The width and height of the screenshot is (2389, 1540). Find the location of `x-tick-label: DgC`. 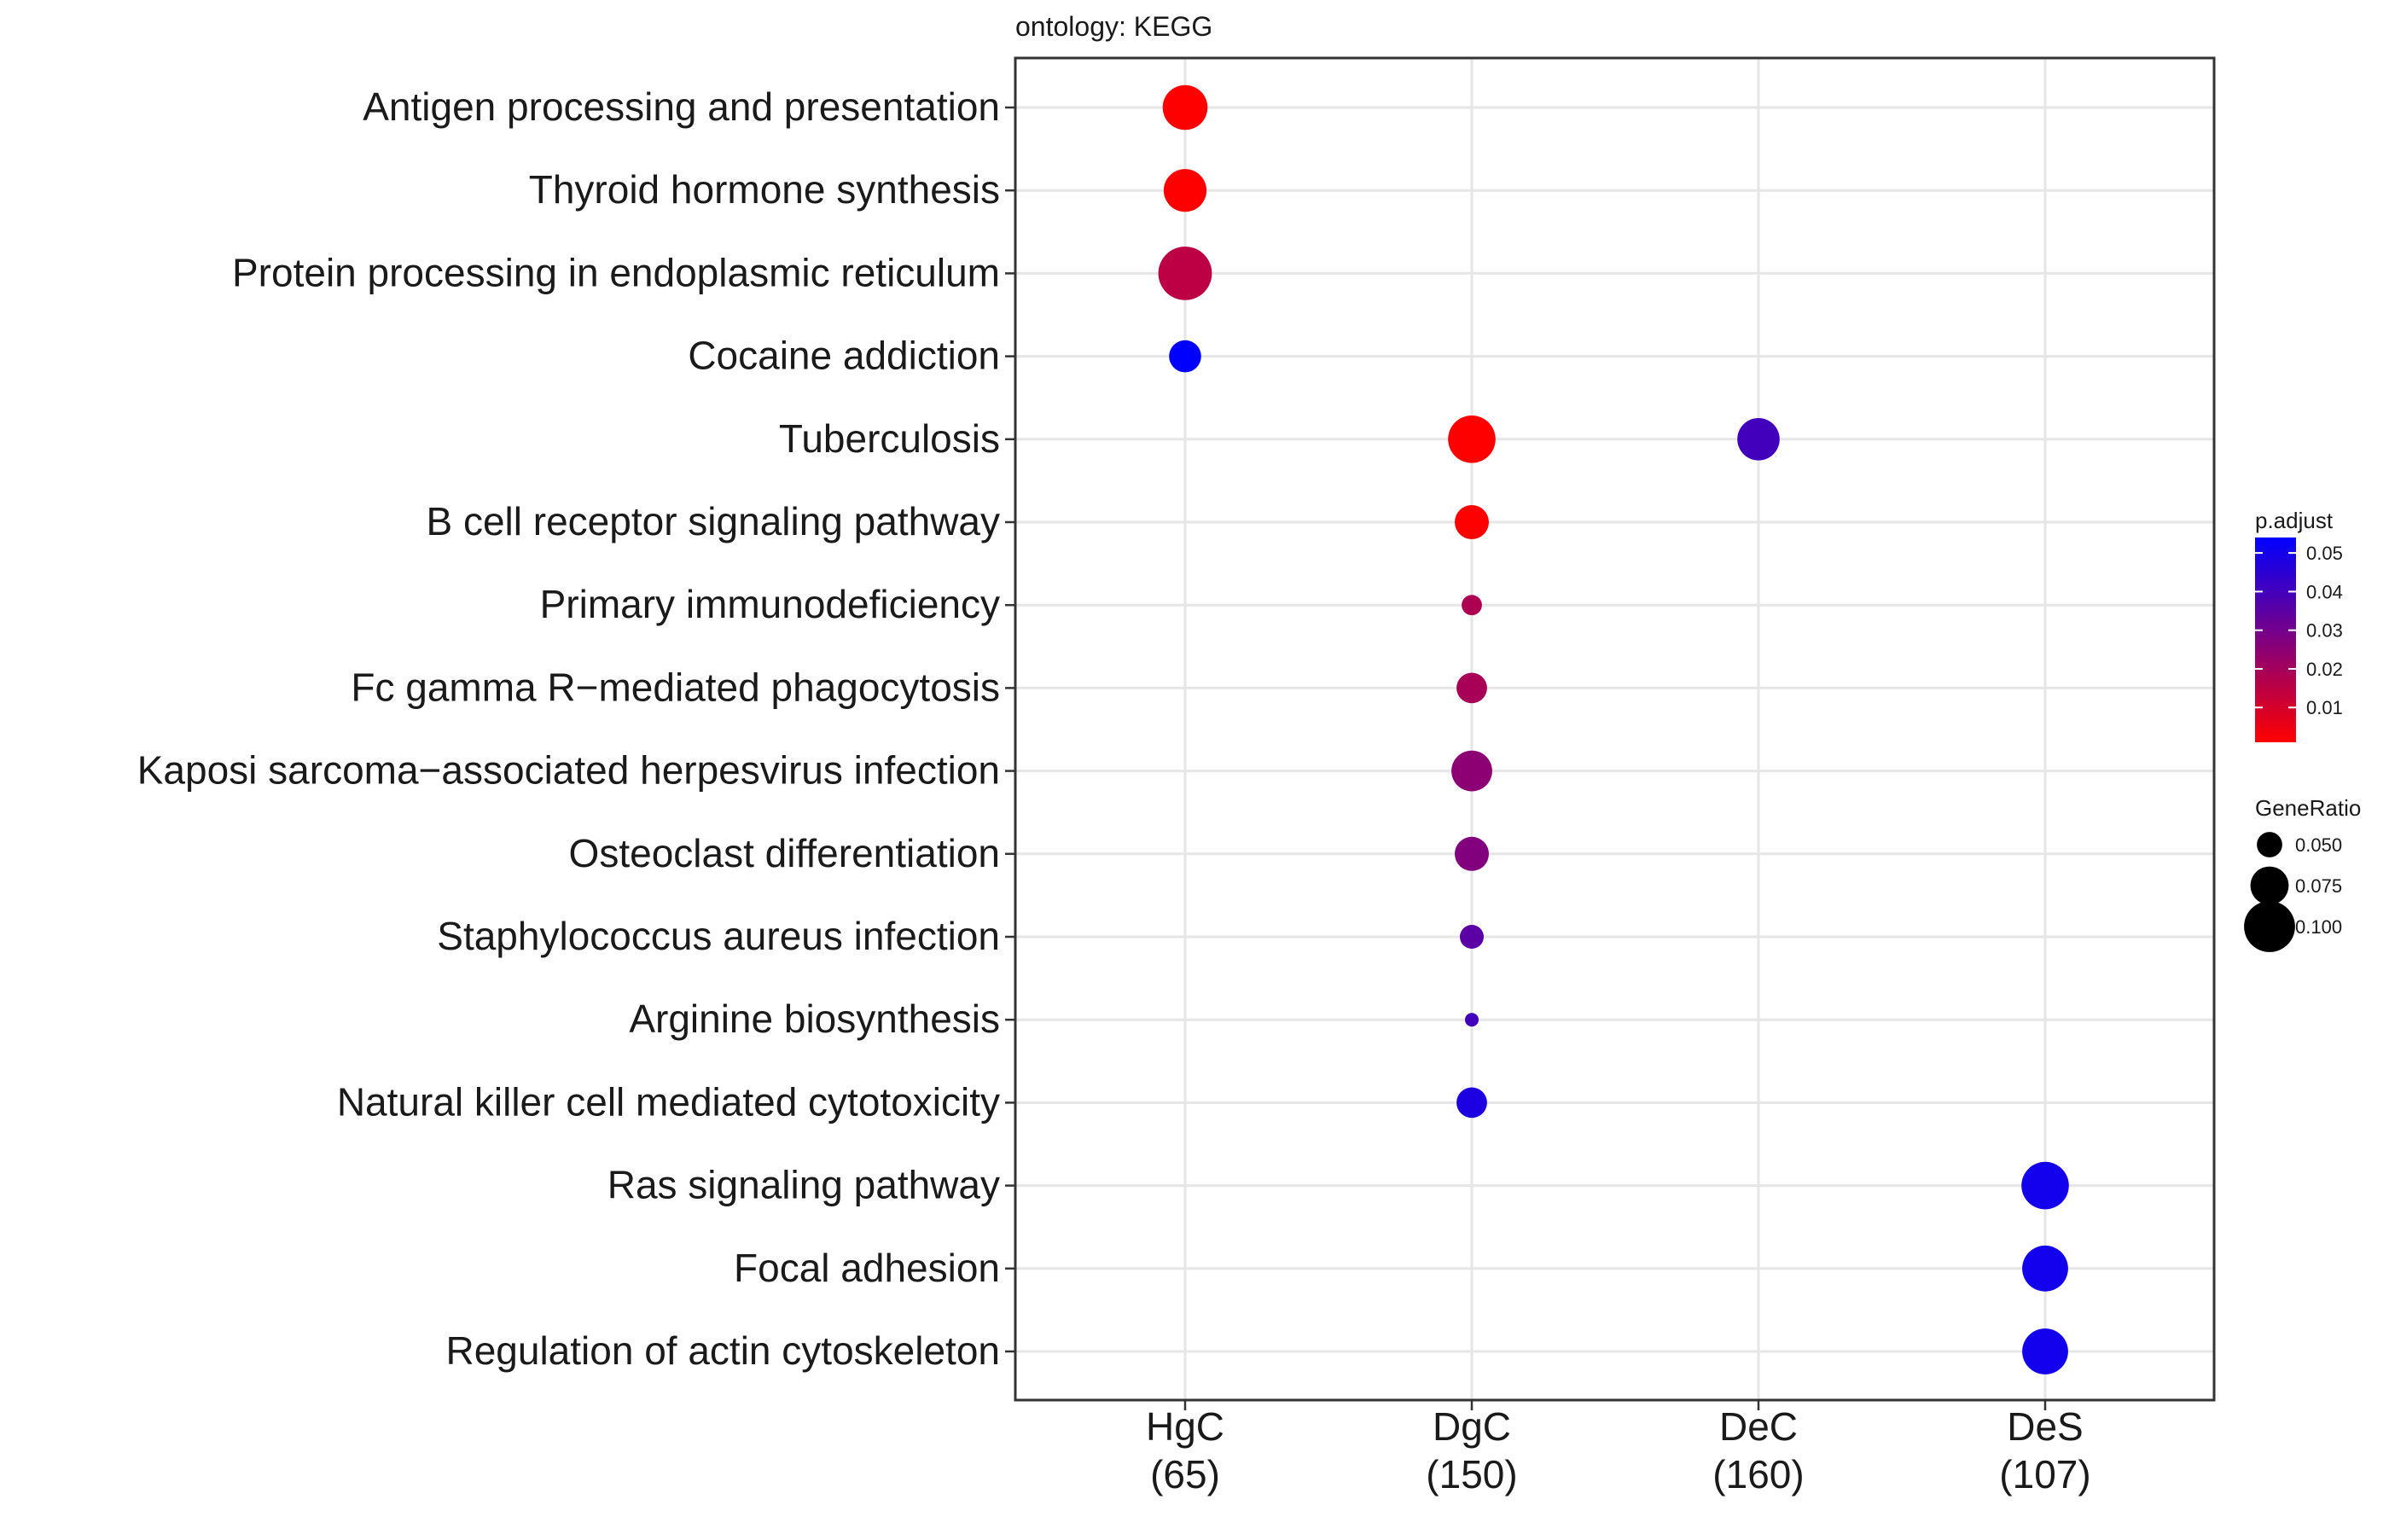

x-tick-label: DgC is located at coordinates (1472, 1426).